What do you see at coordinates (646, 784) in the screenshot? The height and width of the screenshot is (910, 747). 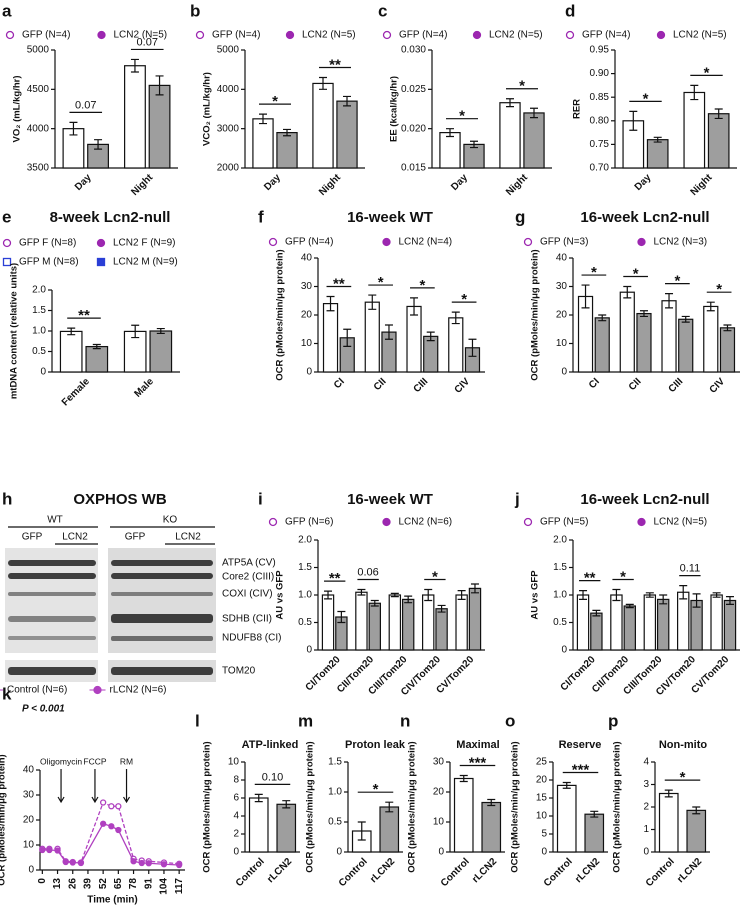 I see `y-tick-label: 3` at bounding box center [646, 784].